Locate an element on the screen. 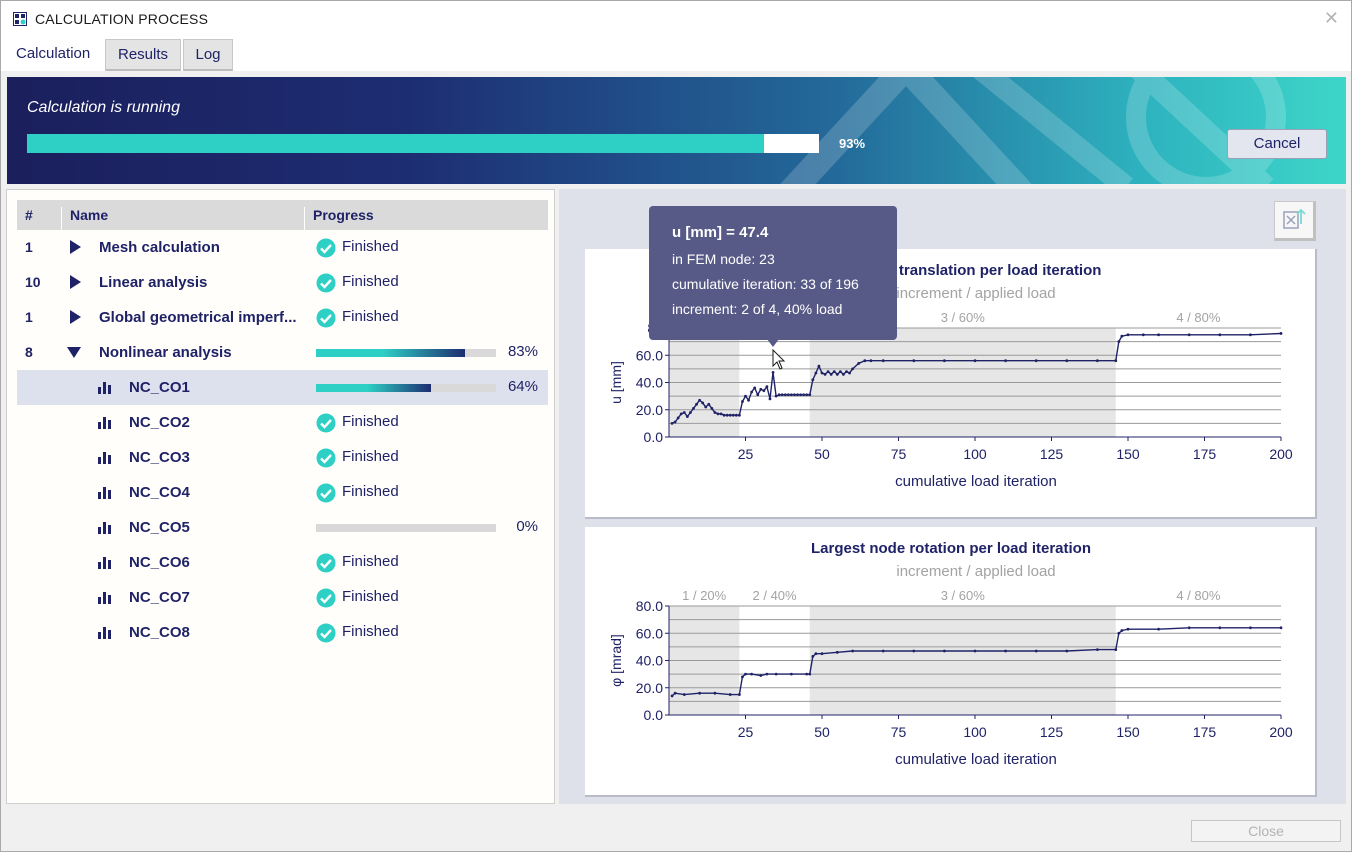 The image size is (1352, 852). table-row: 8 Nonlinear analysis 83% is located at coordinates (282, 352).